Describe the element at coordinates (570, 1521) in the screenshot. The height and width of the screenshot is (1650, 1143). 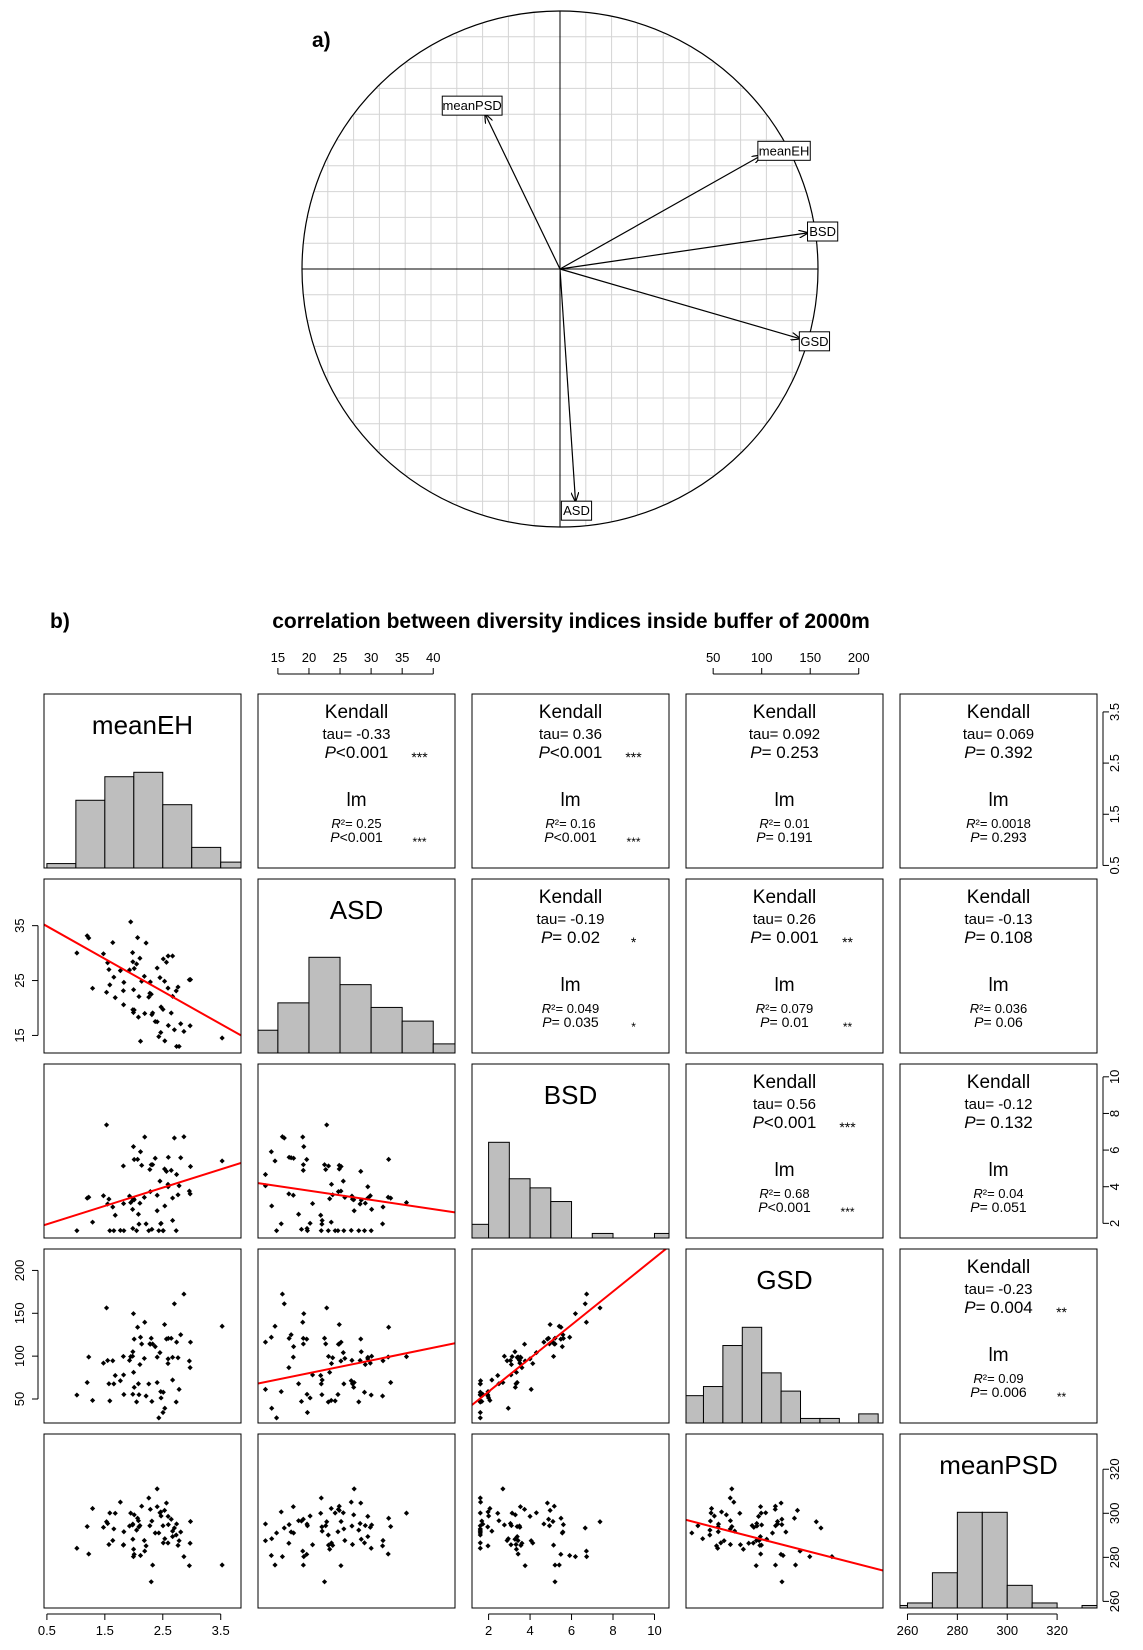
I see `matrix-cell-meanPSD-BSD` at that location.